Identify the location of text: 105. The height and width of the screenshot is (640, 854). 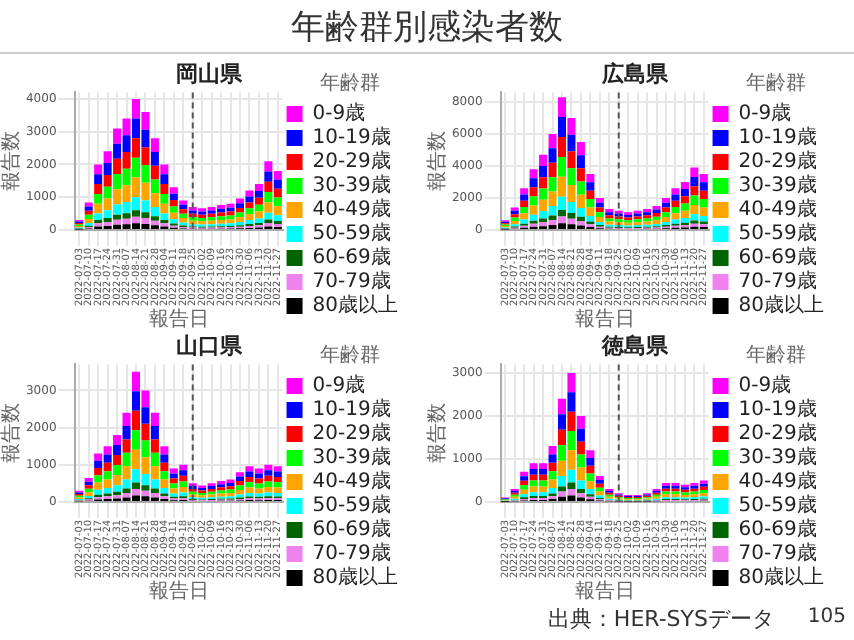
(826, 617).